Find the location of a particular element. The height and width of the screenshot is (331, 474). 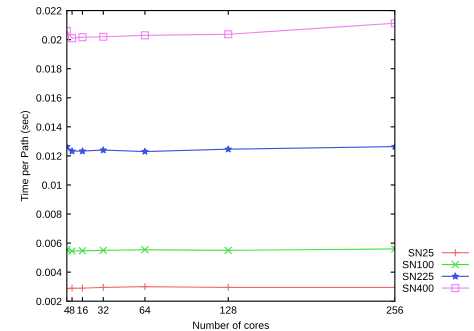

y-tick-label: 0.012 is located at coordinates (49, 156).